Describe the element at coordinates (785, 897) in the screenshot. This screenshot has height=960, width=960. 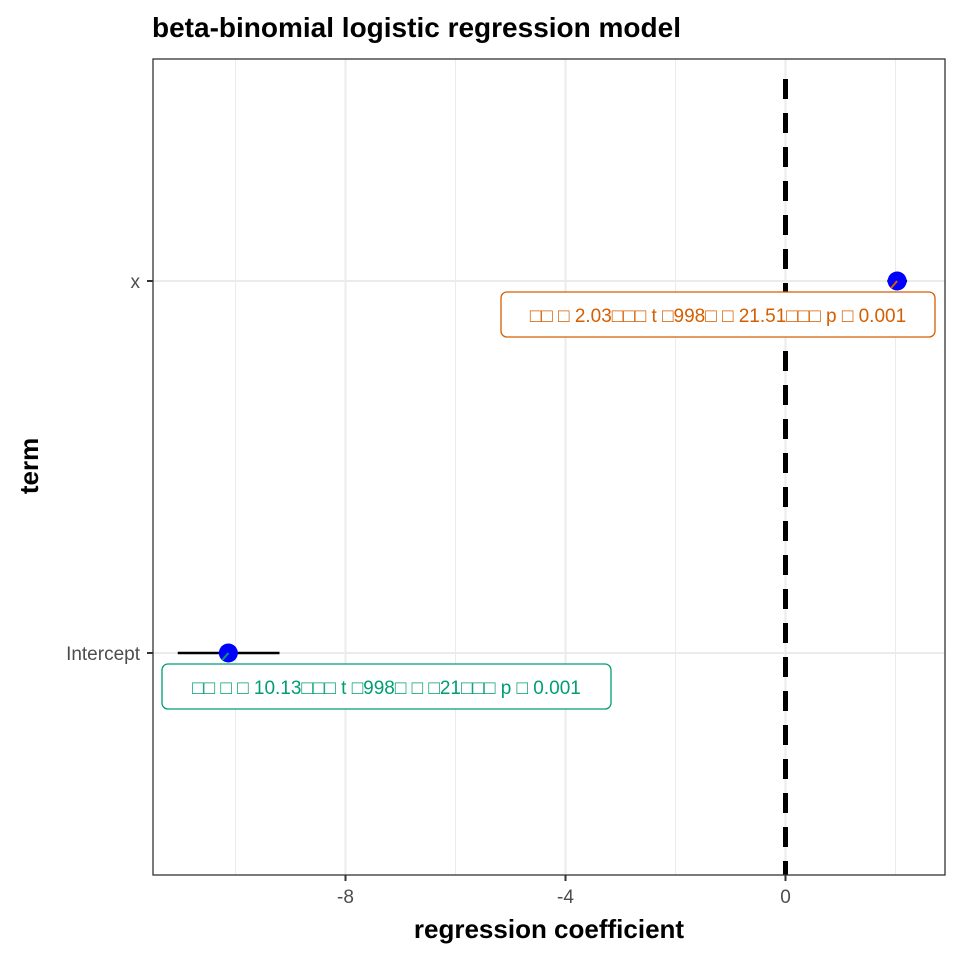
I see `x-tick-label: 0` at that location.